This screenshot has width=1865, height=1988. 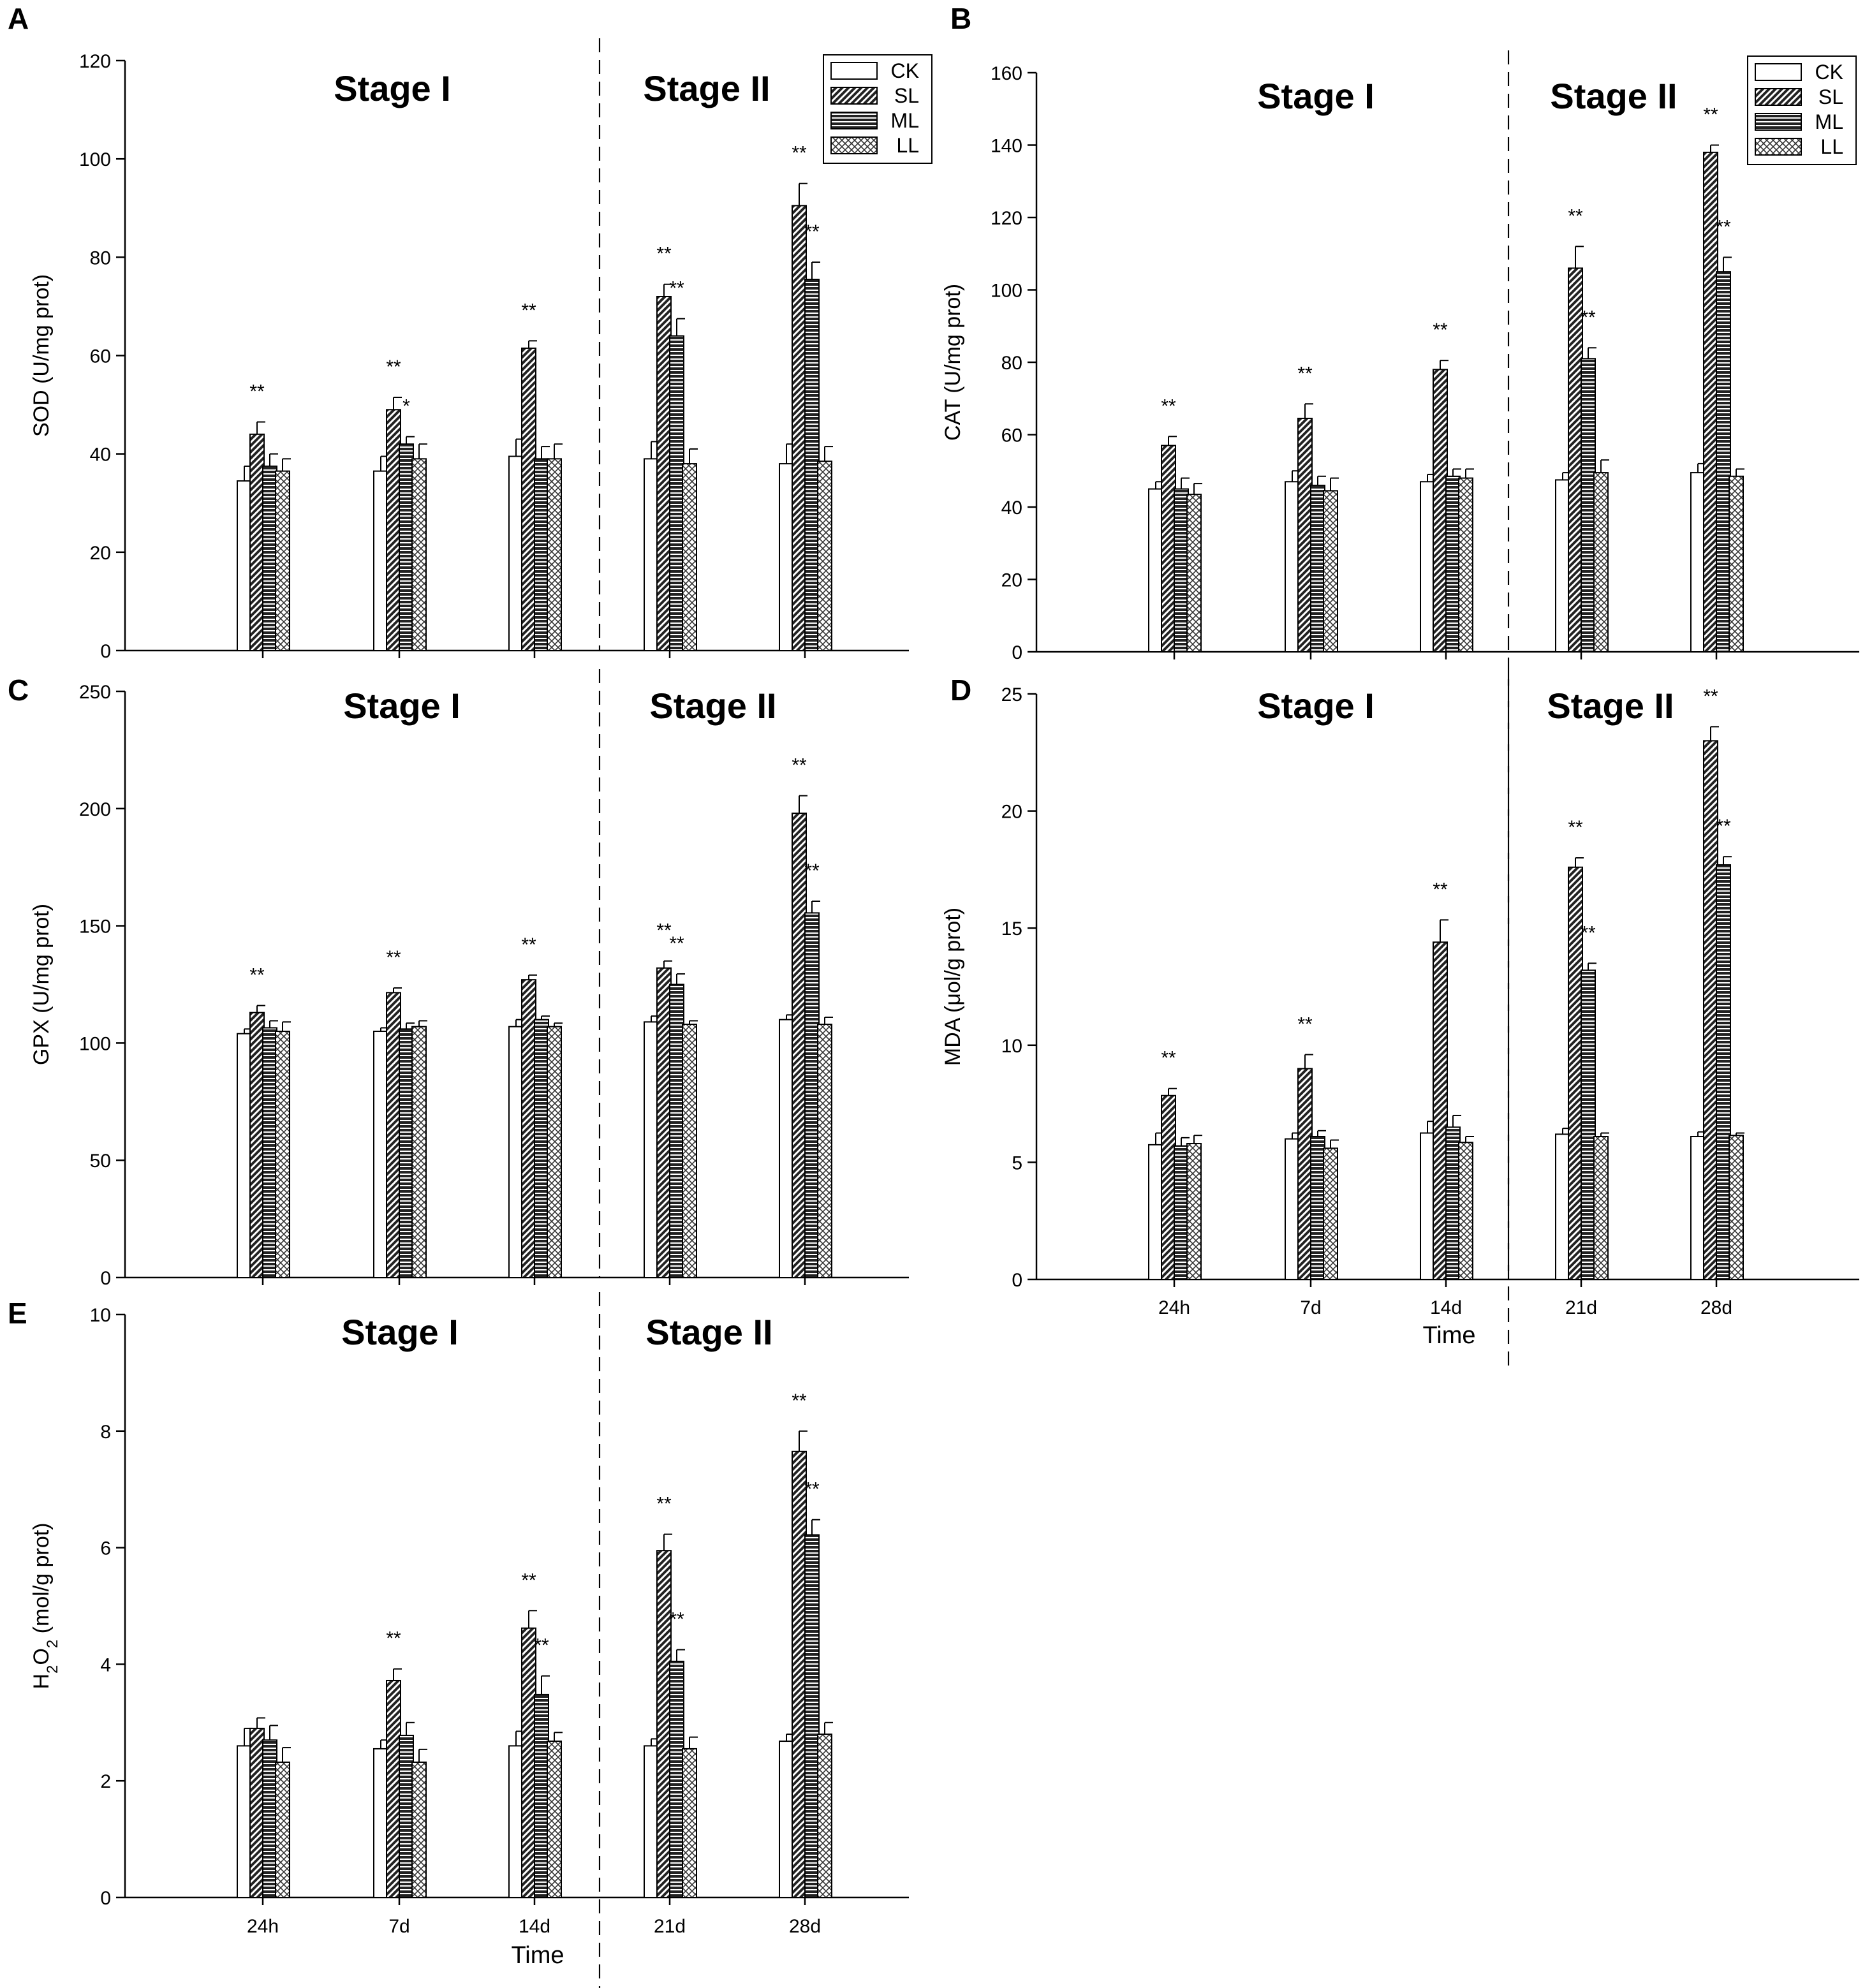 I want to click on y-tick-label: 2, so click(x=105, y=1781).